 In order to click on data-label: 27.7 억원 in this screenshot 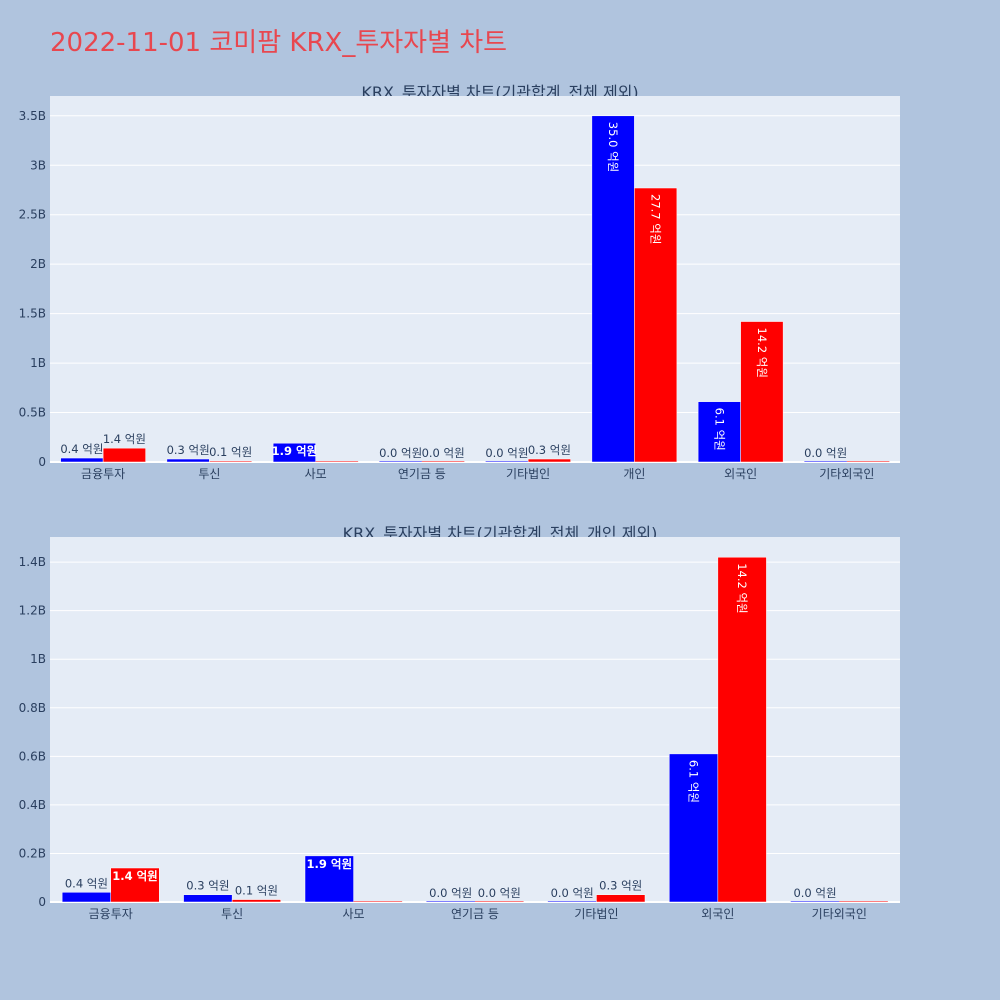, I will do `click(656, 219)`.